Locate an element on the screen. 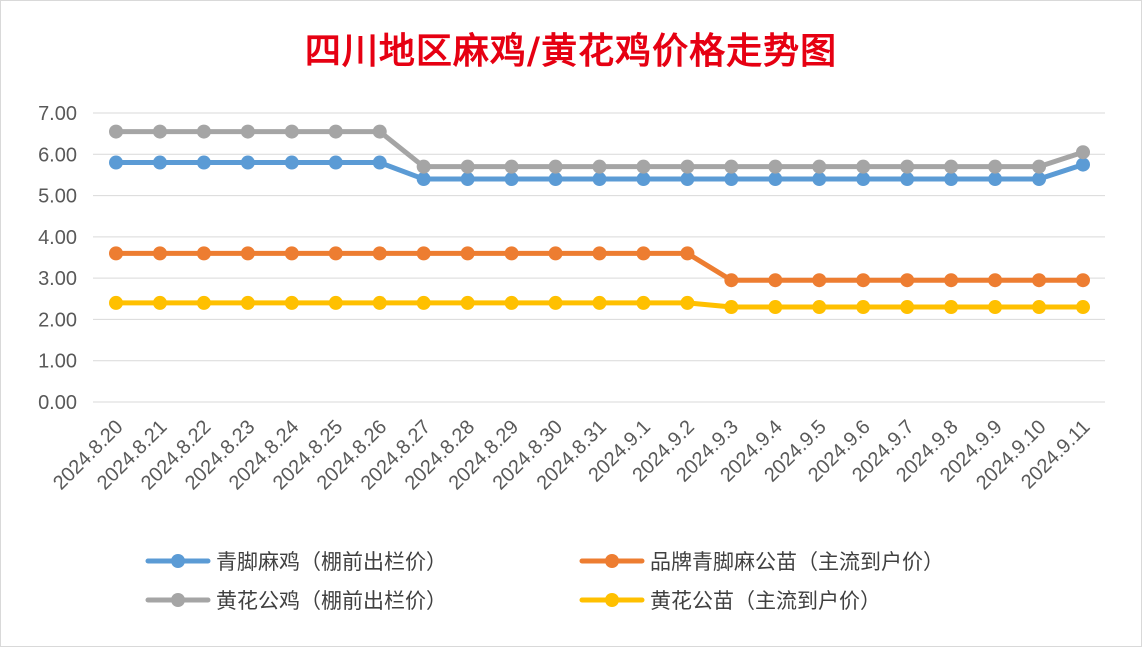 This screenshot has height=647, width=1142. legend-label: 黄花公苗（主流到户价） is located at coordinates (765, 601).